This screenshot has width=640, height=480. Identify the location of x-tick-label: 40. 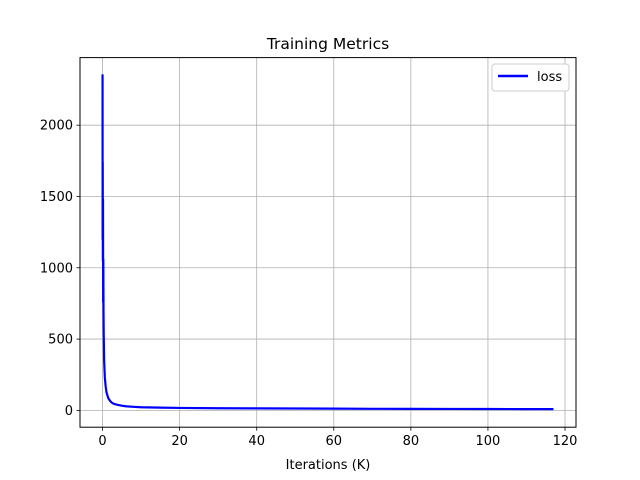
(256, 441).